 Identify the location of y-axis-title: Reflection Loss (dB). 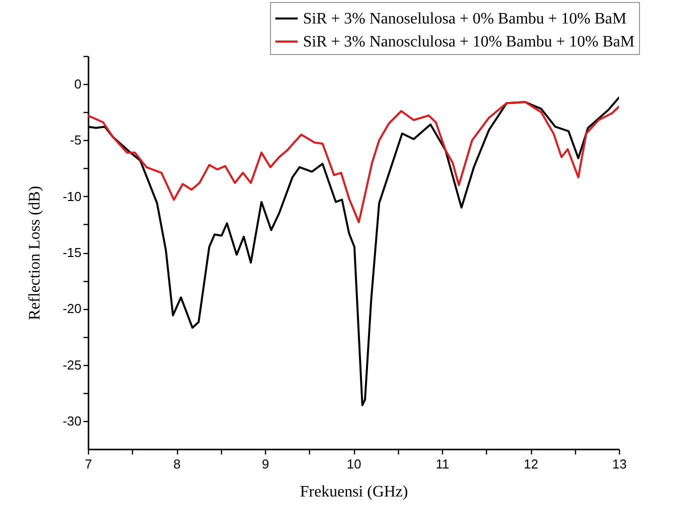
(35, 253).